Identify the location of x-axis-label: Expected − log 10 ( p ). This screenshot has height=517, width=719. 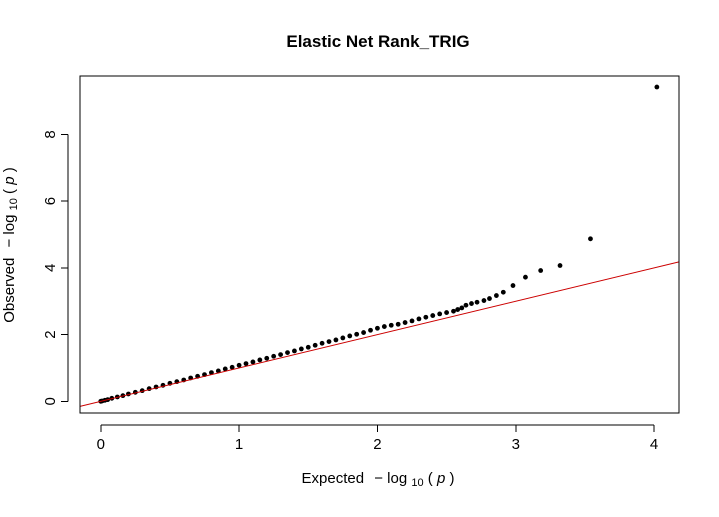
(378, 480).